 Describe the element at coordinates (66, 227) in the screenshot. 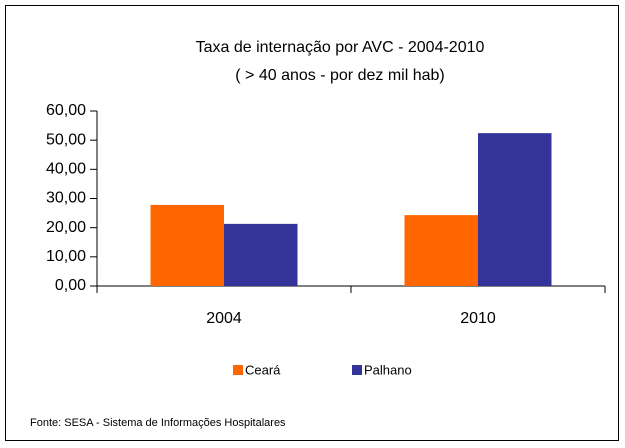

I see `y-tick-label: 20,00` at that location.